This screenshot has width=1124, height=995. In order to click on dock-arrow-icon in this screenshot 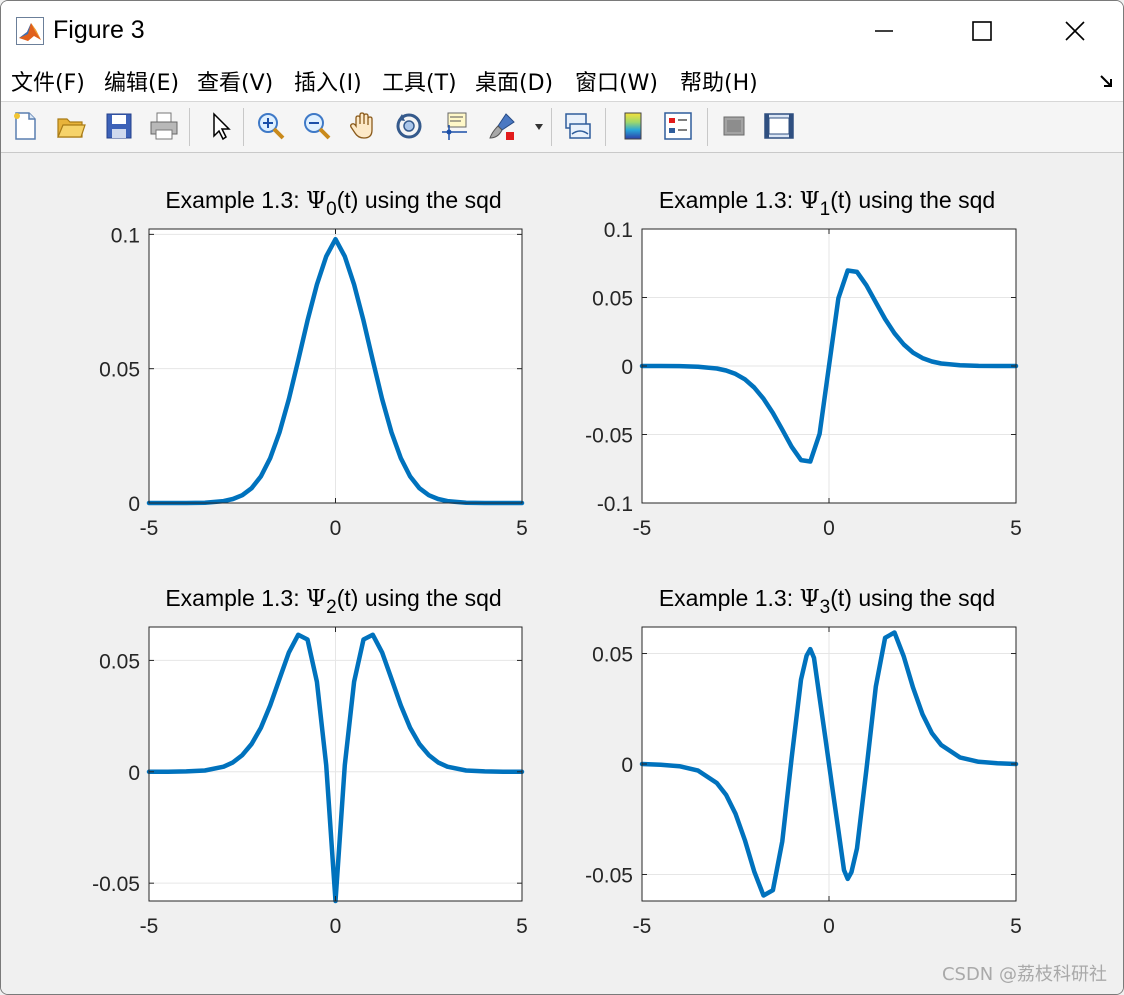, I will do `click(1107, 81)`.